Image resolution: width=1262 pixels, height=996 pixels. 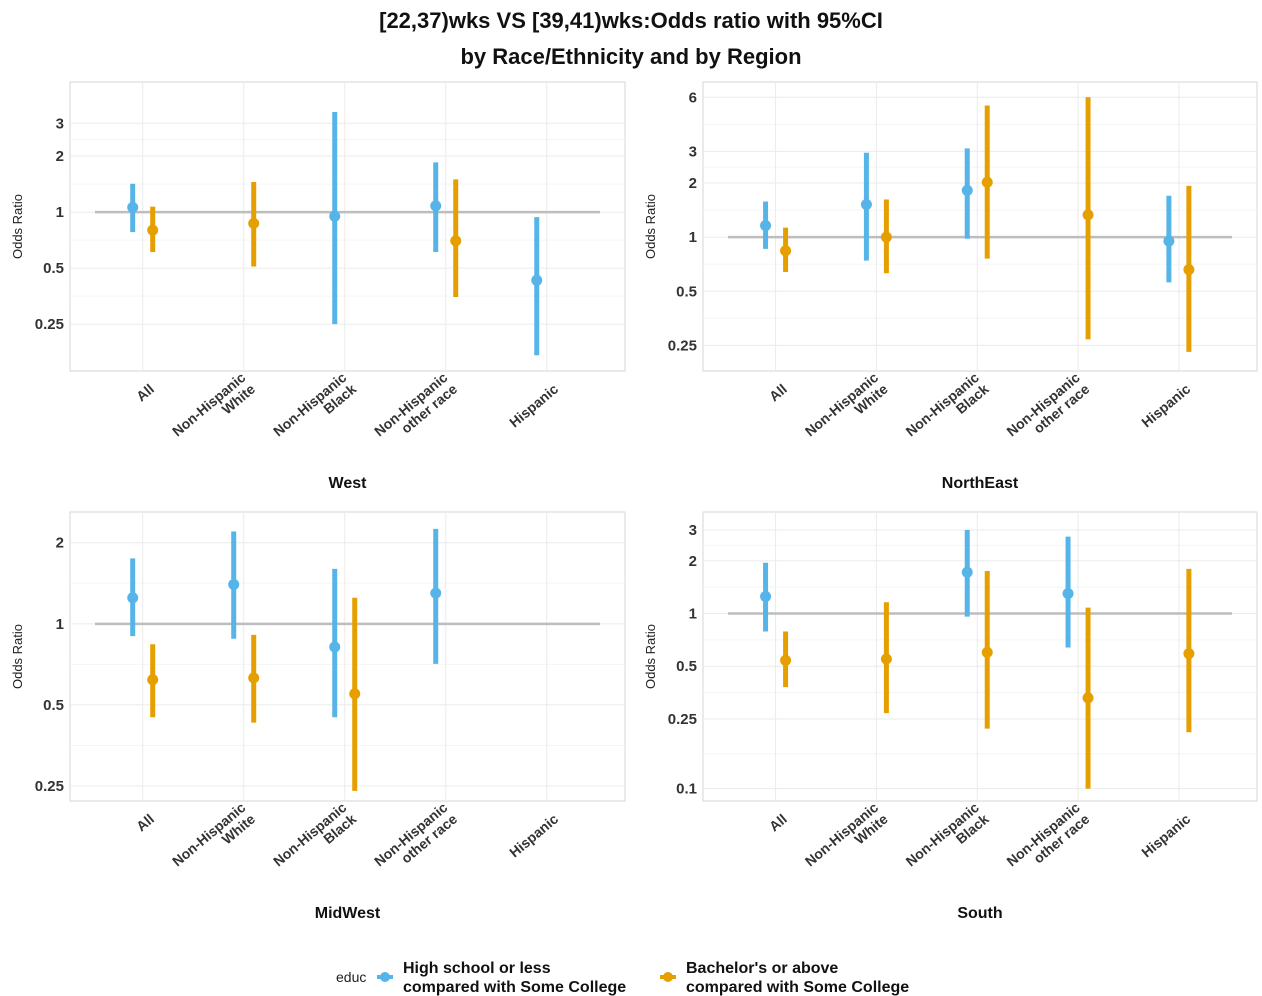 I want to click on panel-title: MidWest, so click(x=348, y=913).